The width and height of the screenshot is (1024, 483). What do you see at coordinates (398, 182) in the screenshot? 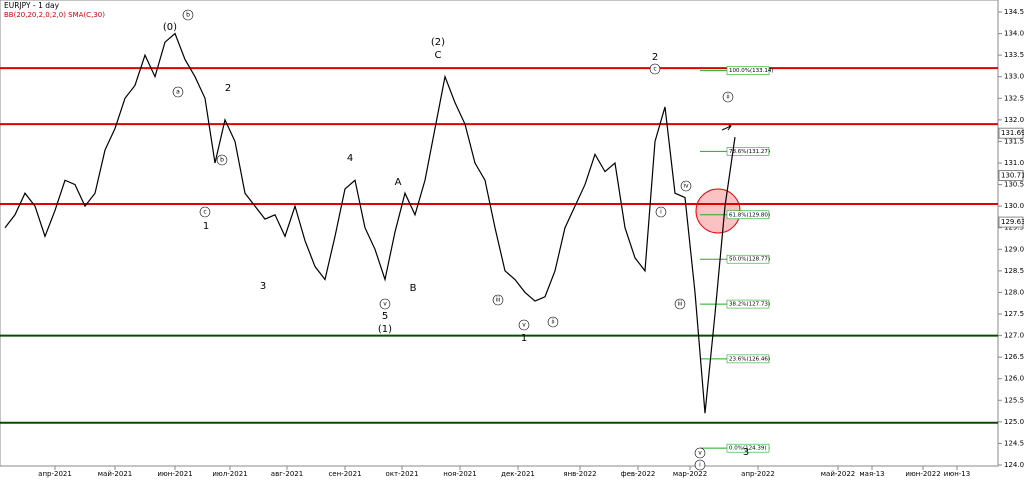
I see `wave-label: A` at bounding box center [398, 182].